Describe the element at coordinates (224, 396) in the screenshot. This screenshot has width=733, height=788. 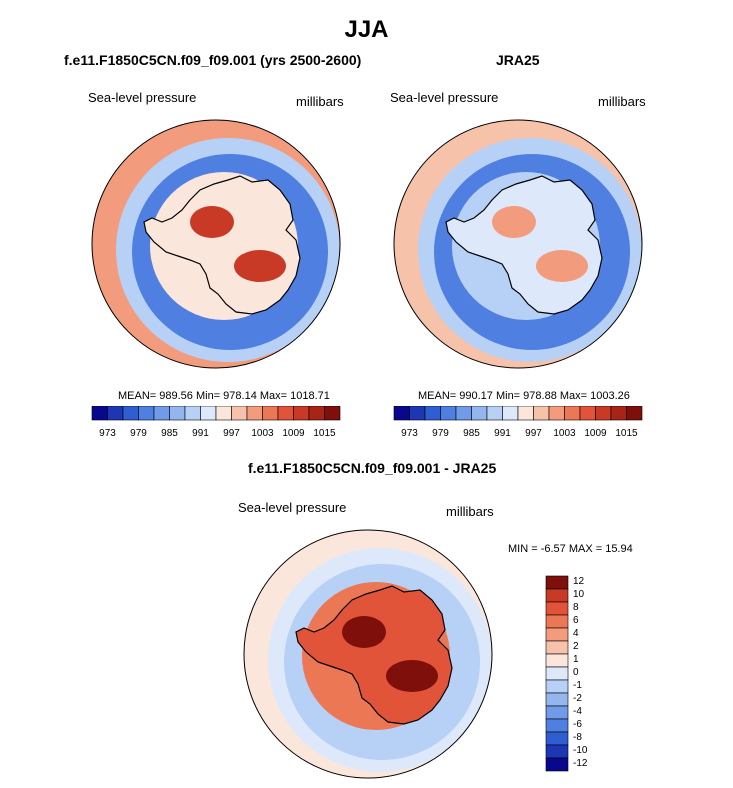
I see `panel1-stats: MEAN= 989.56 Min= 978.14 Max= 1018.71` at that location.